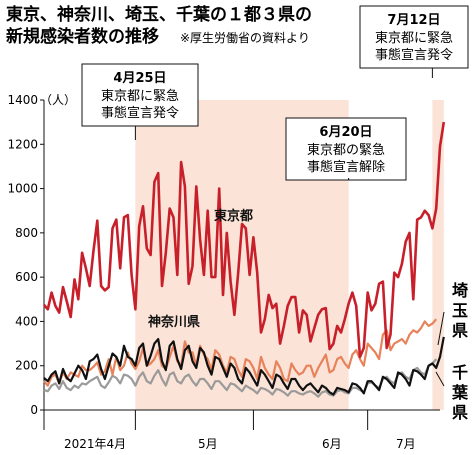 The image size is (474, 455). Describe the element at coordinates (345, 132) in the screenshot. I see `annotation-date-1: 6月20日` at that location.